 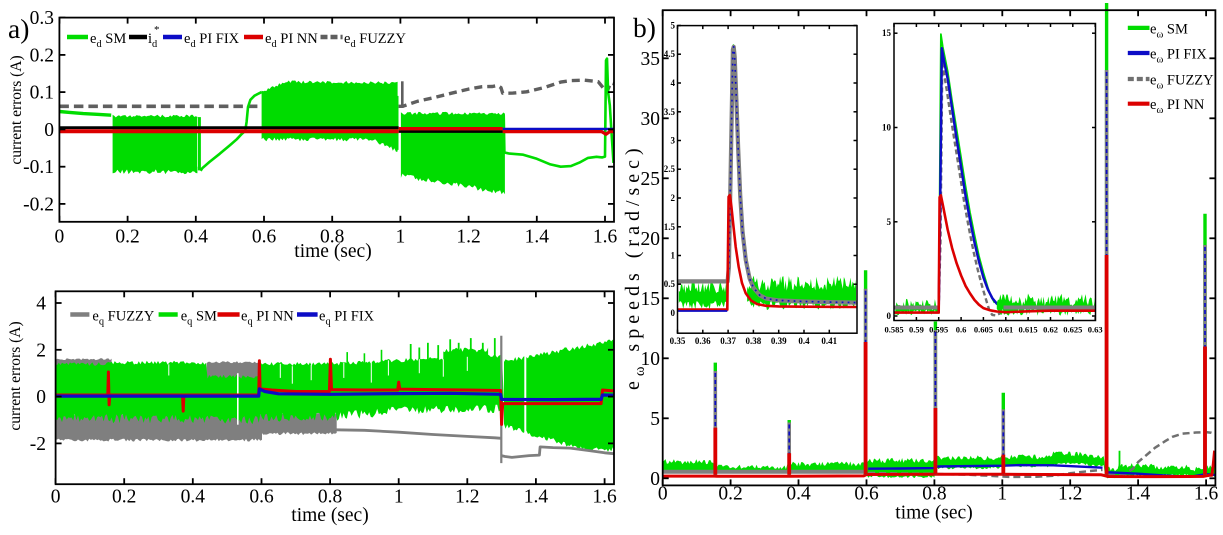 I want to click on svg-text: 25, so click(x=651, y=179).